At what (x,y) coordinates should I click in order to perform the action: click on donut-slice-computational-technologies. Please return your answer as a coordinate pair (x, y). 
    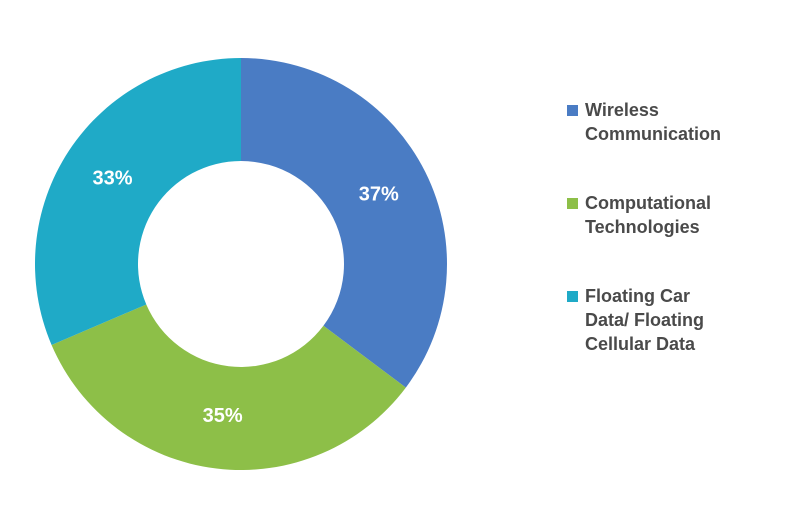
    Looking at the image, I should click on (228, 387).